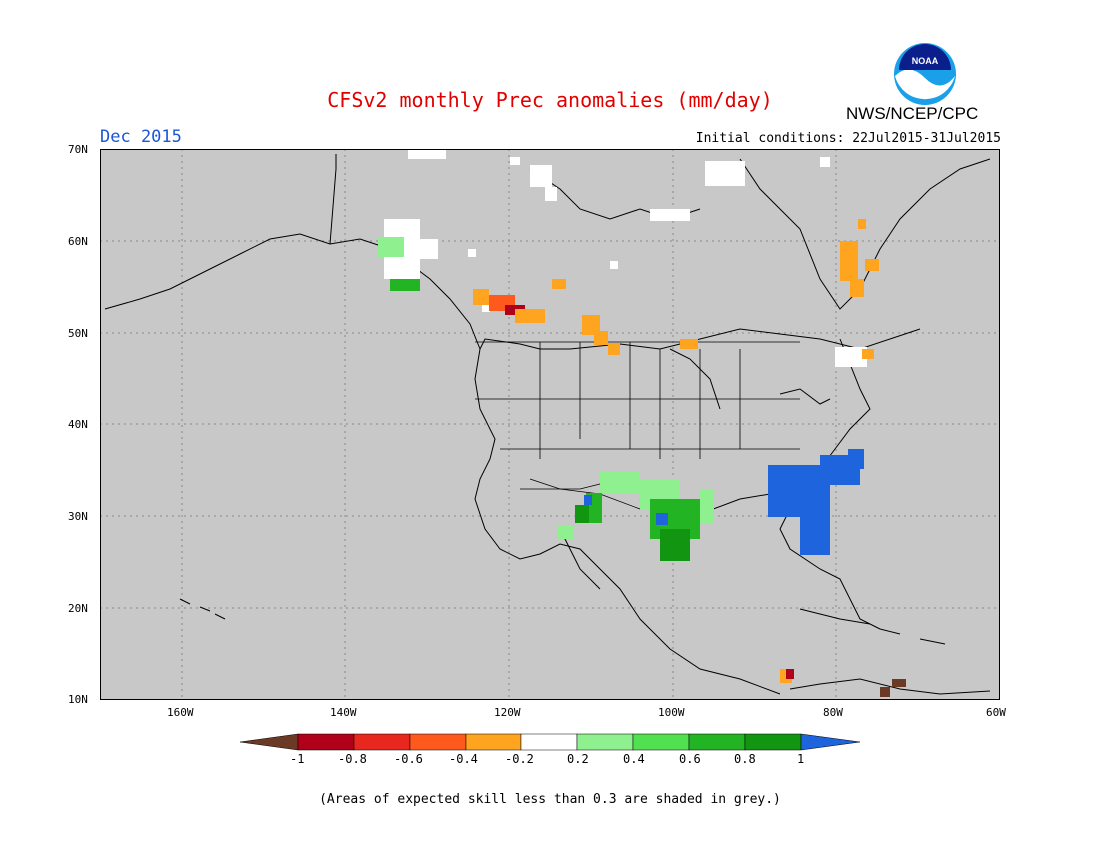 The width and height of the screenshot is (1100, 850). Describe the element at coordinates (78, 424) in the screenshot. I see `lat-label-40n: 40N` at that location.